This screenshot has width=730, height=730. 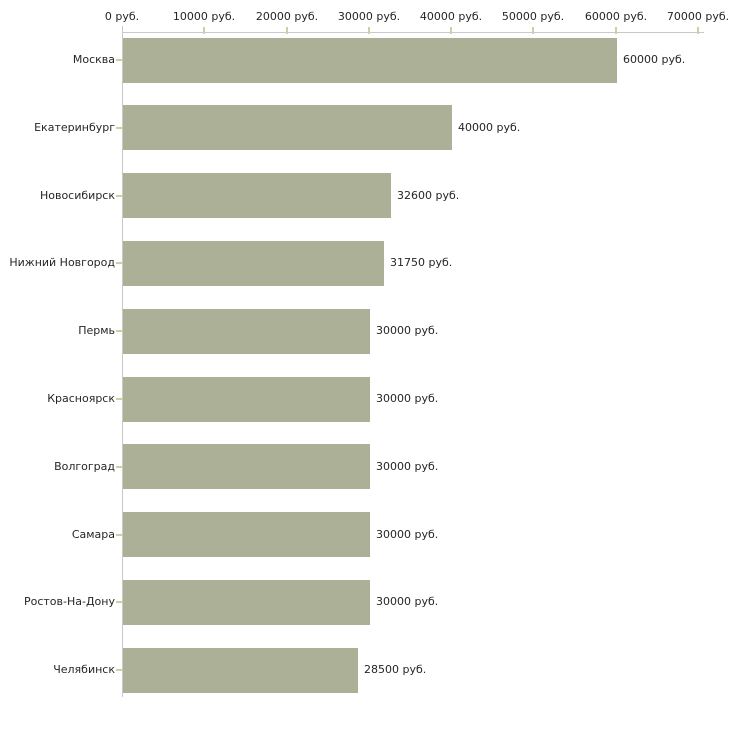 What do you see at coordinates (428, 195) in the screenshot?
I see `value-label: 32600 руб.` at bounding box center [428, 195].